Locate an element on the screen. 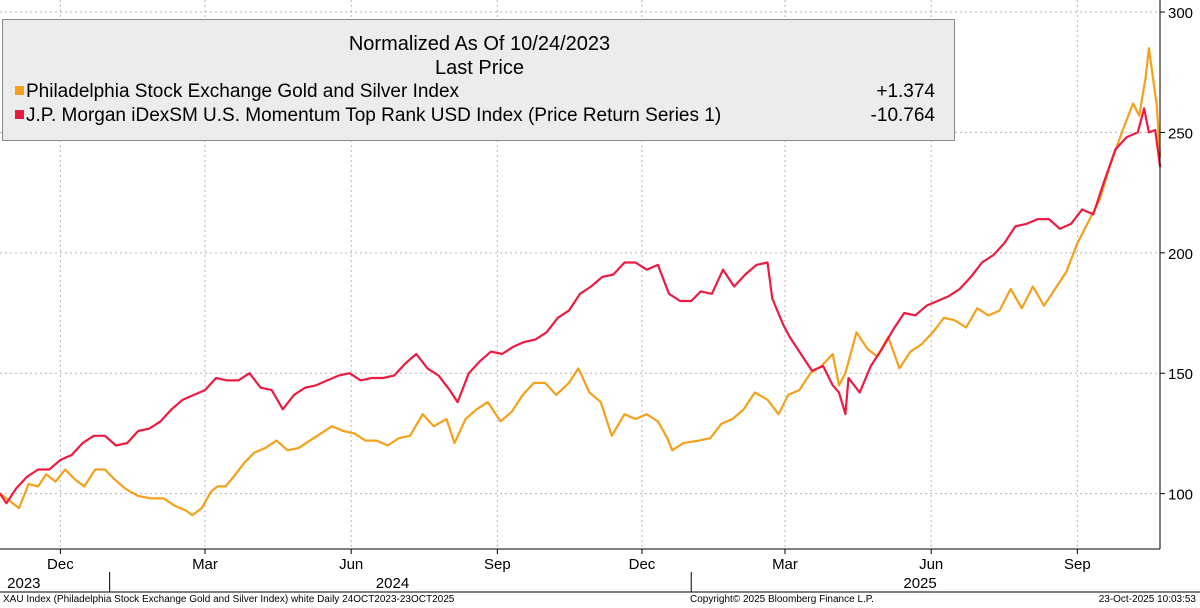 This screenshot has width=1200, height=608. footer-copyright: Copyright© 2025 Bloomberg Finance L.P. is located at coordinates (782, 599).